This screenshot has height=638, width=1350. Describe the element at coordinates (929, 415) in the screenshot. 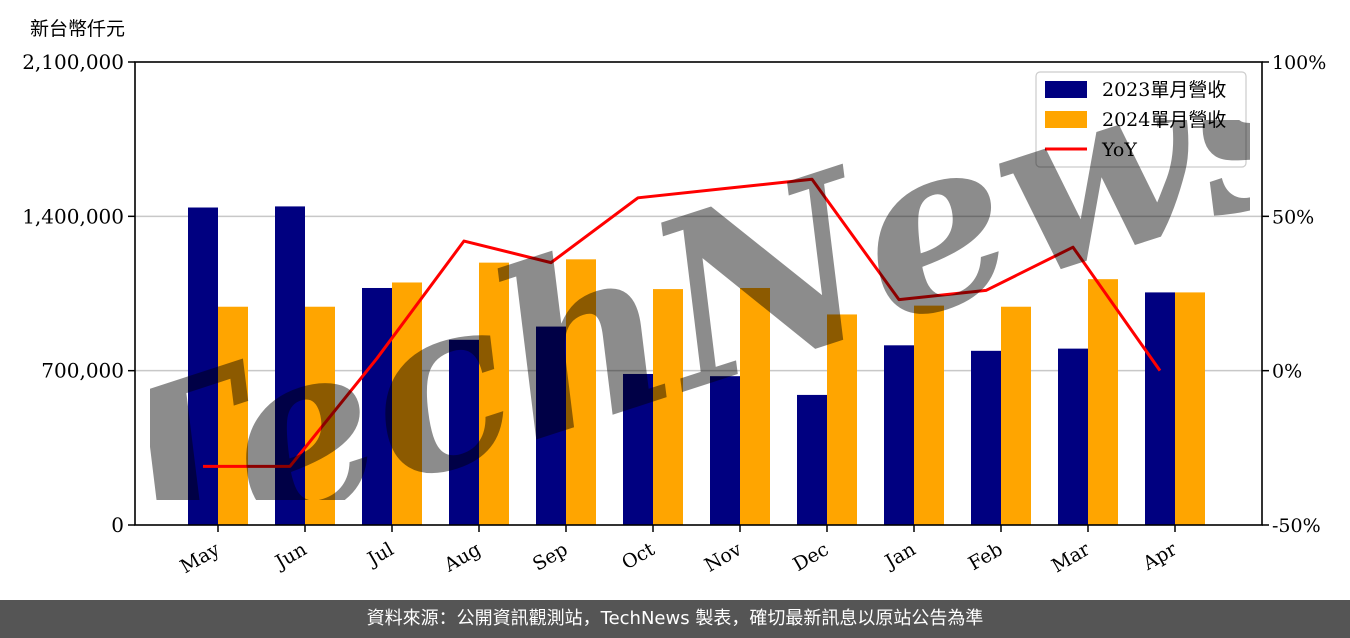

I see `bar-2024-jan` at that location.